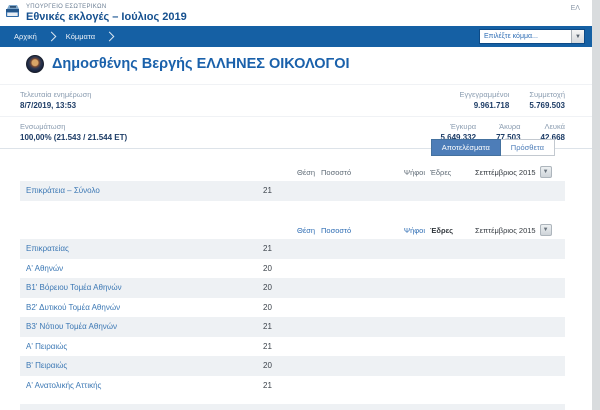  Describe the element at coordinates (441, 172) in the screenshot. I see `col-seats: Έδρες` at that location.